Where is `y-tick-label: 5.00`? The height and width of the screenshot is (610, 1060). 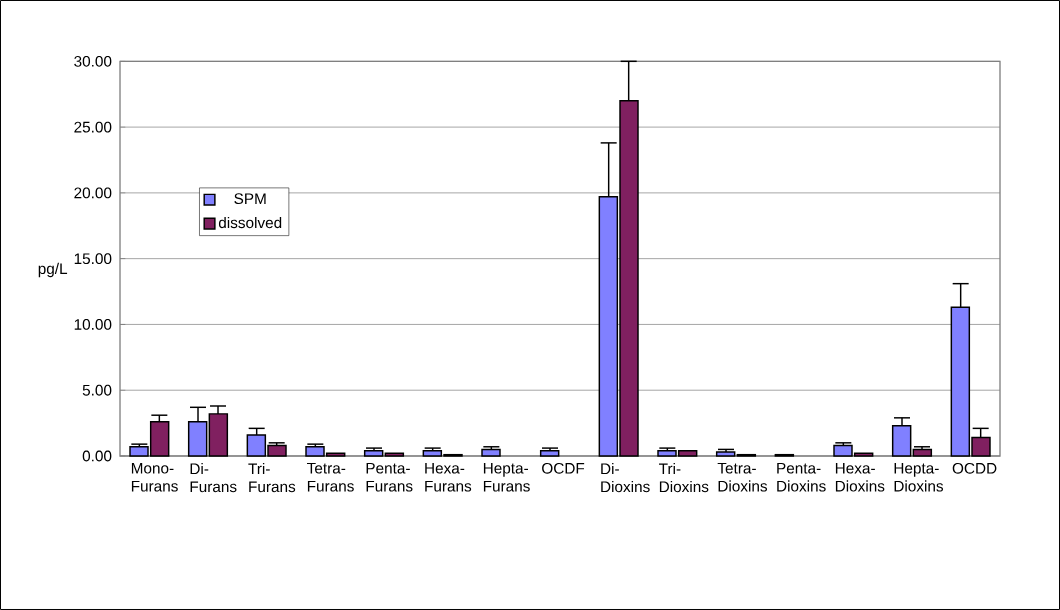 y-tick-label: 5.00 is located at coordinates (97, 390).